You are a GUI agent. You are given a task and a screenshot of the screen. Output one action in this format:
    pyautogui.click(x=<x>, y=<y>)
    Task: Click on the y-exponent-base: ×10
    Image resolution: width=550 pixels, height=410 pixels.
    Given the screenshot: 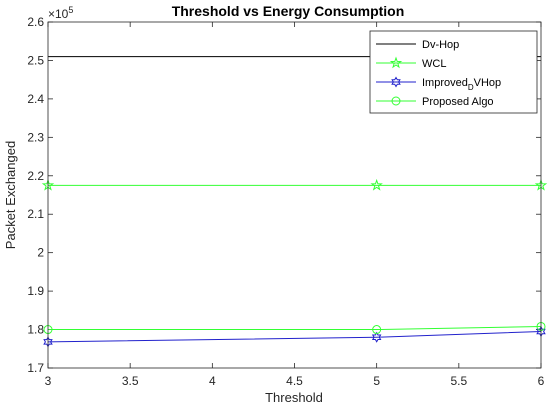 What is the action you would take?
    pyautogui.click(x=58, y=14)
    